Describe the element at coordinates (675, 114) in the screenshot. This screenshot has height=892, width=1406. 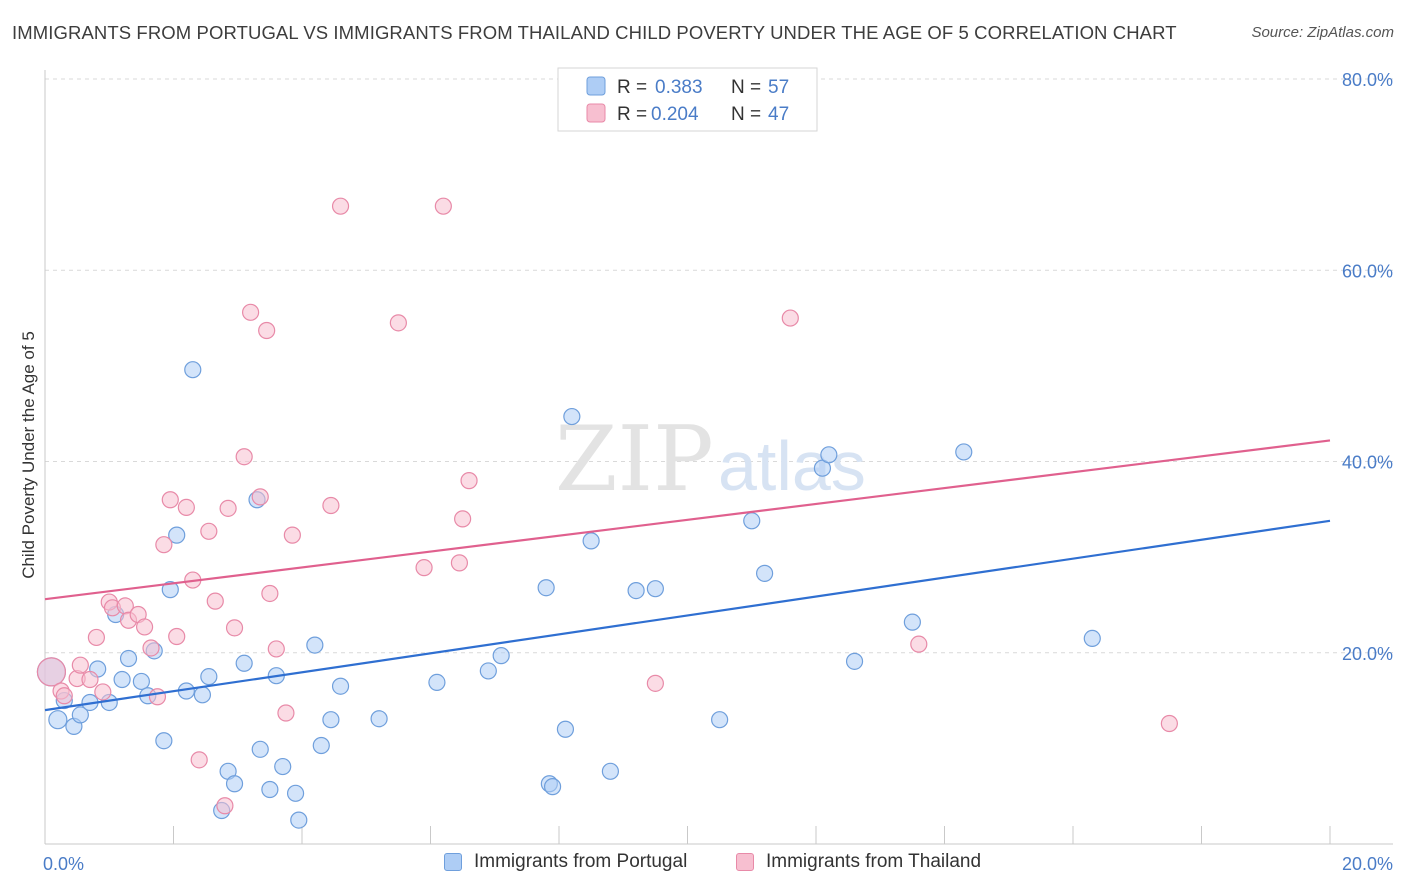
I see `legend-r-value-thailand: 0.204` at that location.